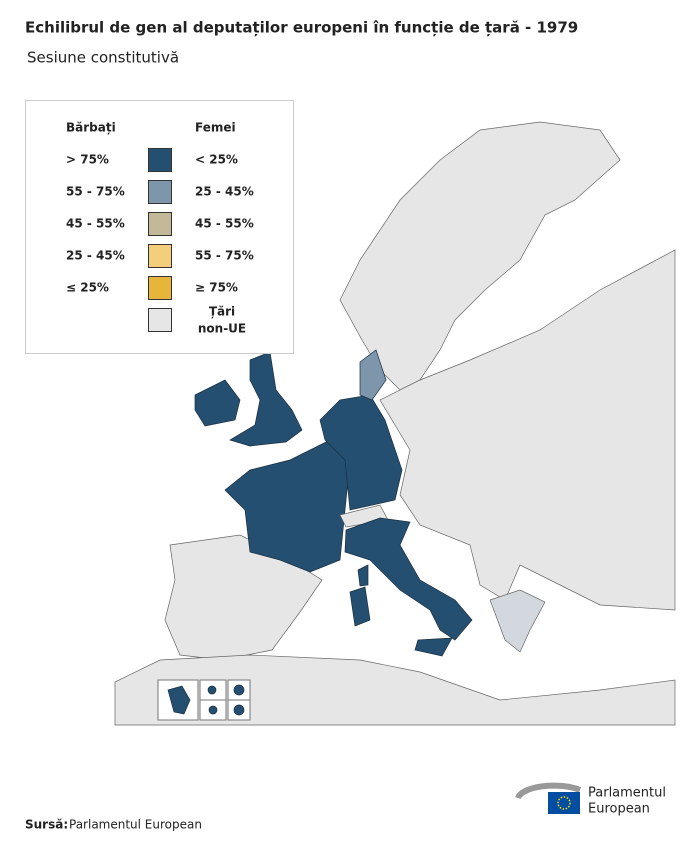  What do you see at coordinates (215, 128) in the screenshot?
I see `legend-heading: Femei` at bounding box center [215, 128].